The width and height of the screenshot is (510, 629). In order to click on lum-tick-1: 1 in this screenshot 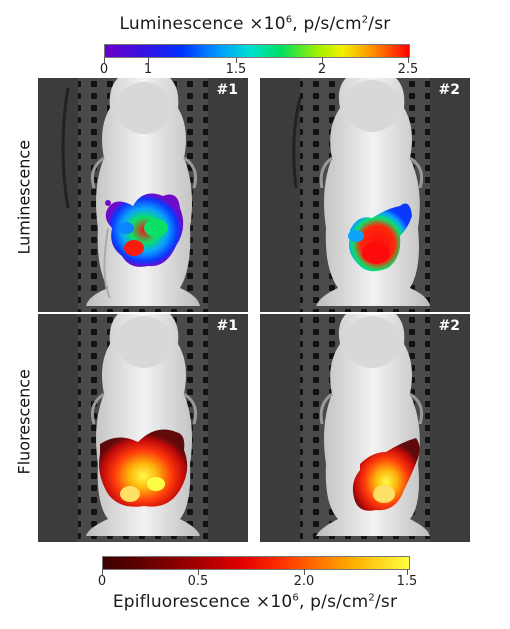, I will do `click(148, 69)`.